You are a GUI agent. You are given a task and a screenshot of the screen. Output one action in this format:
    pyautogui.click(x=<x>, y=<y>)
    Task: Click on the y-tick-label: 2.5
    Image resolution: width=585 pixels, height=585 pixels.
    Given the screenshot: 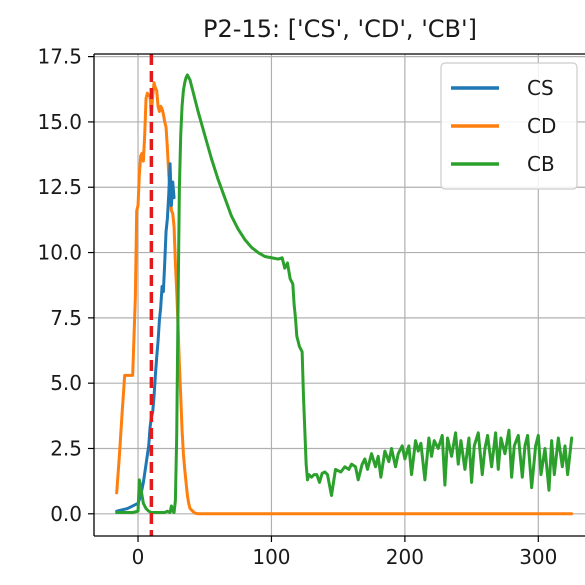 What is the action you would take?
    pyautogui.click(x=66, y=448)
    